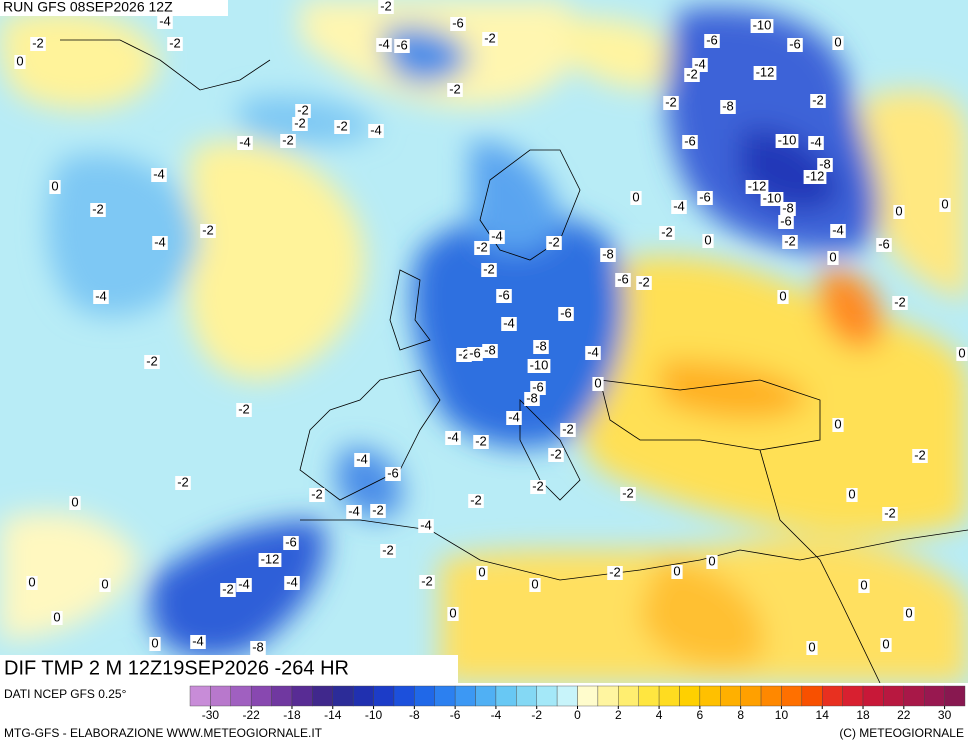  I want to click on colorbar-tick-label: -22, so click(252, 715).